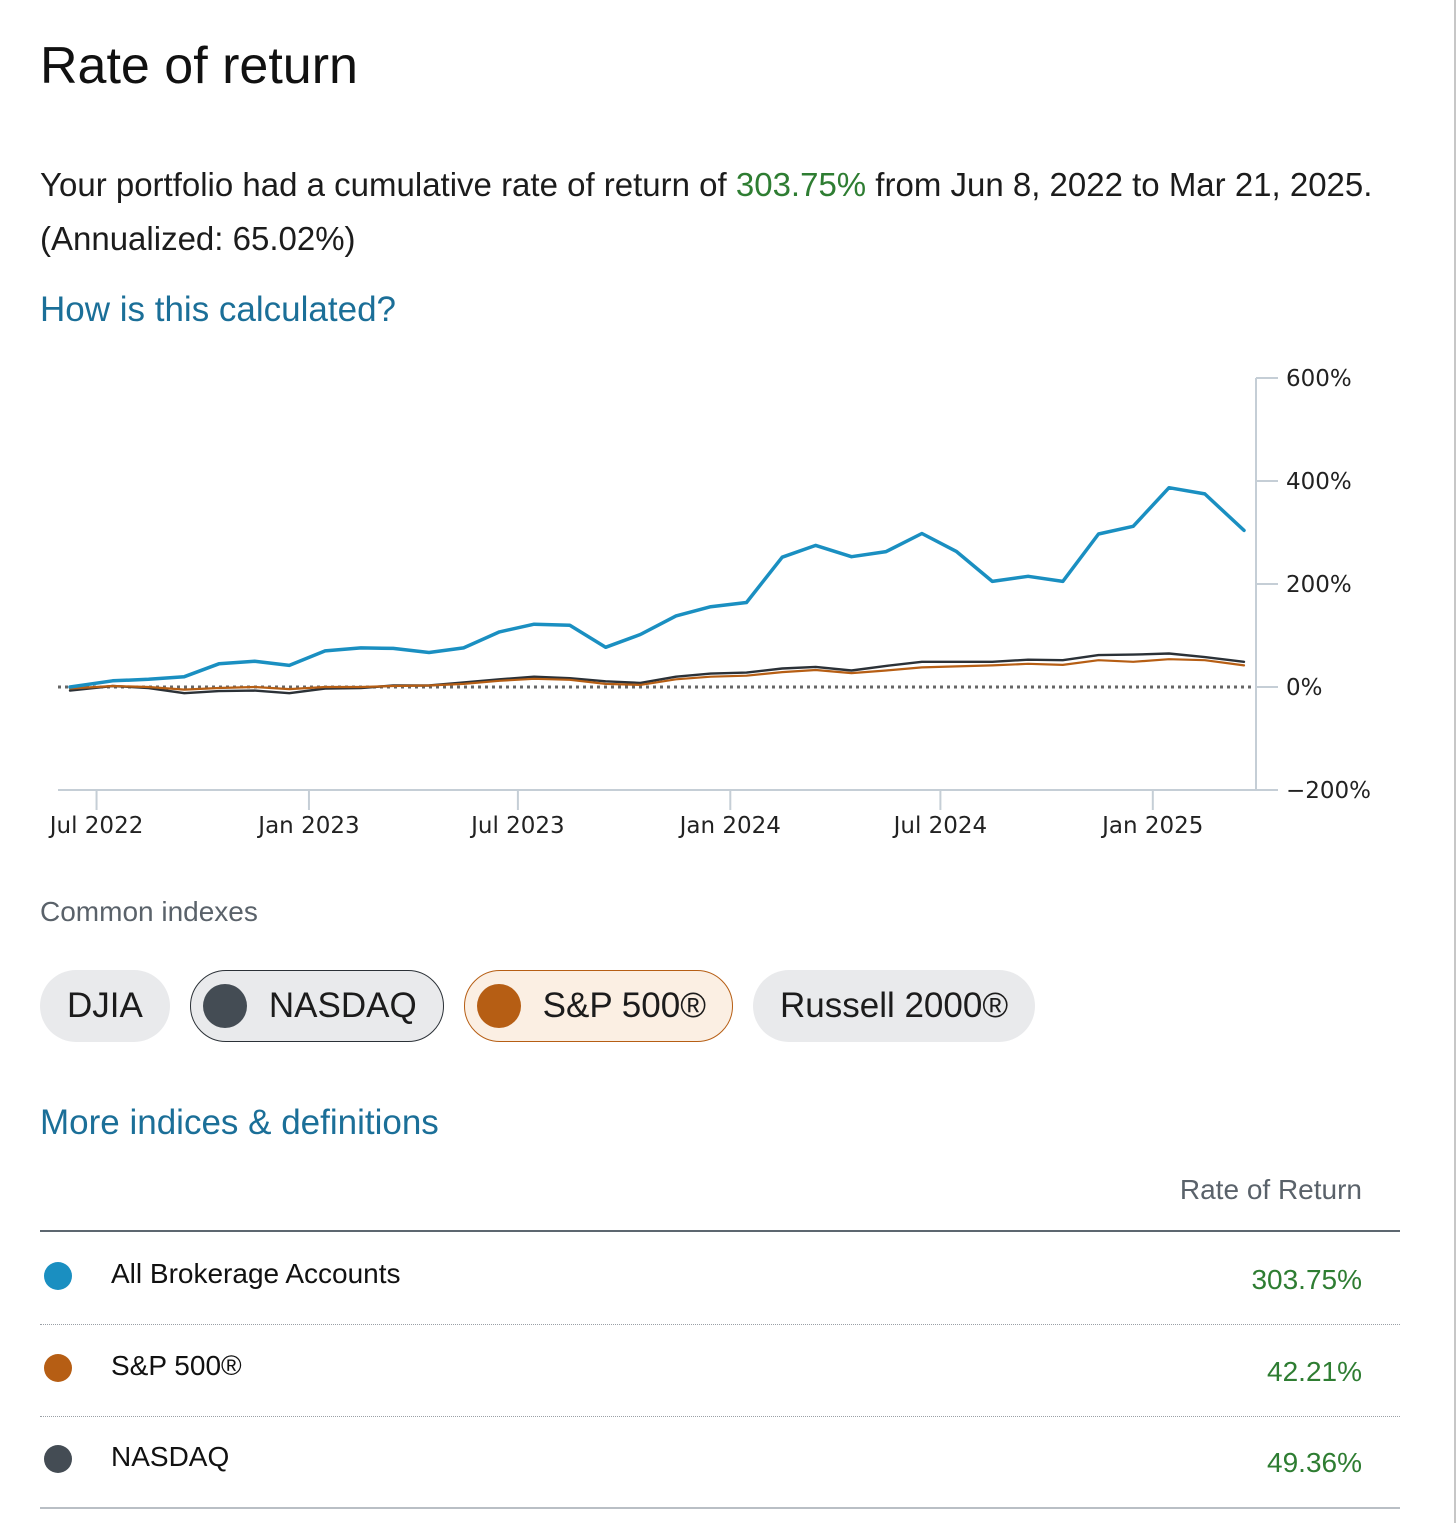 Image resolution: width=1456 pixels, height=1523 pixels. I want to click on y-tick-label: 200%, so click(1319, 585).